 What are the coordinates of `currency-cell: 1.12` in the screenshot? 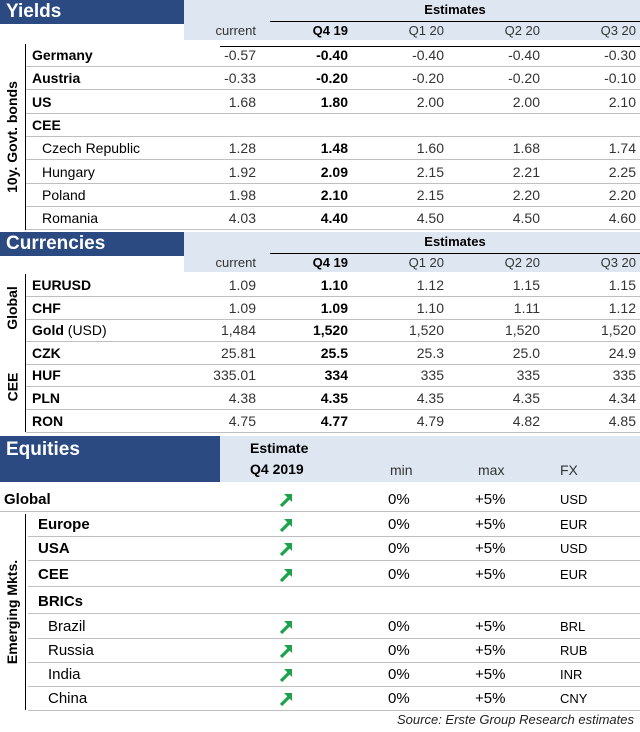 It's located at (622, 307).